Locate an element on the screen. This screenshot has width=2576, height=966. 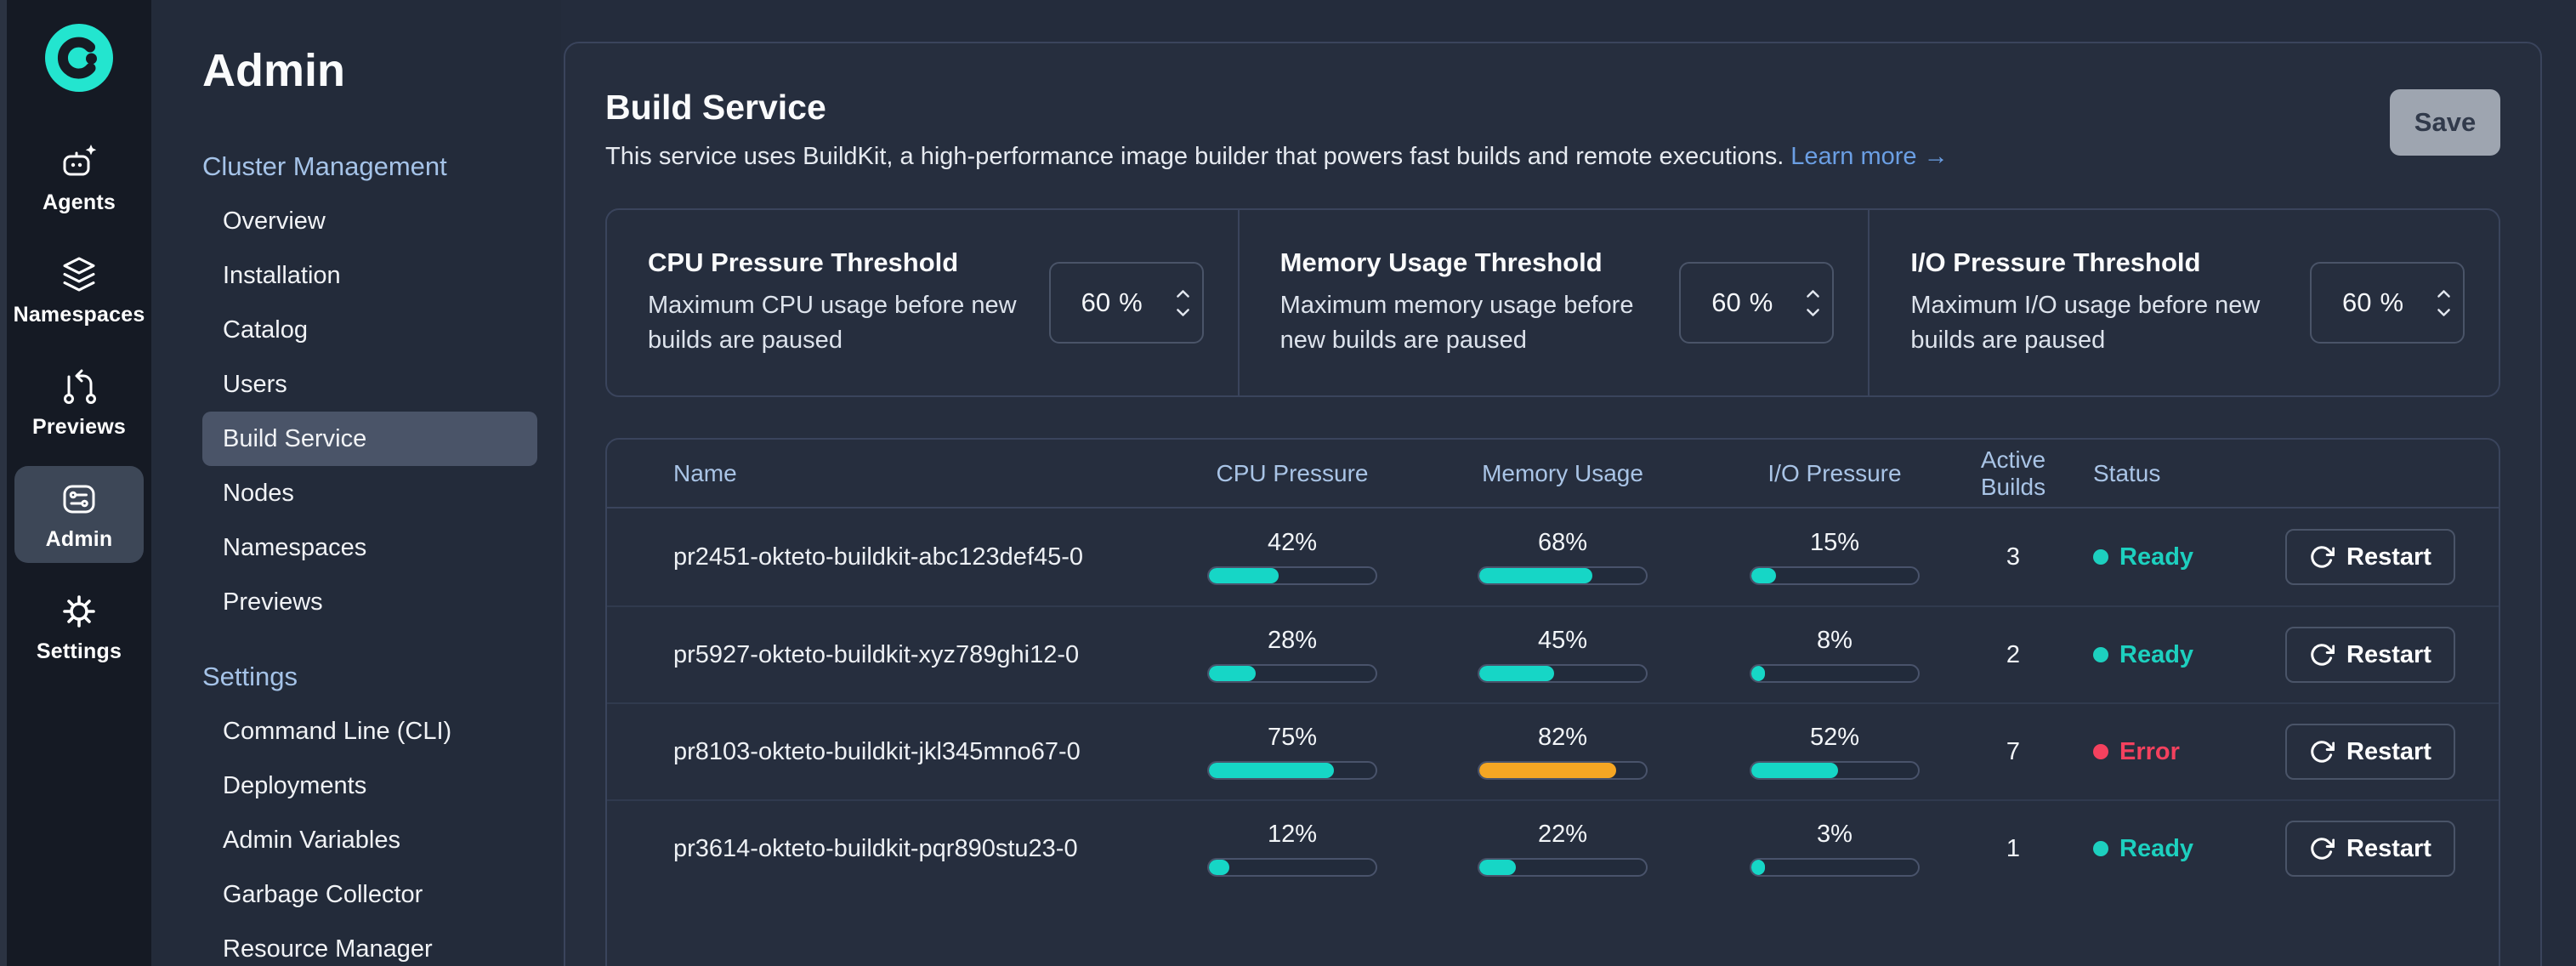
active-builds-count: 1 is located at coordinates (2013, 848).